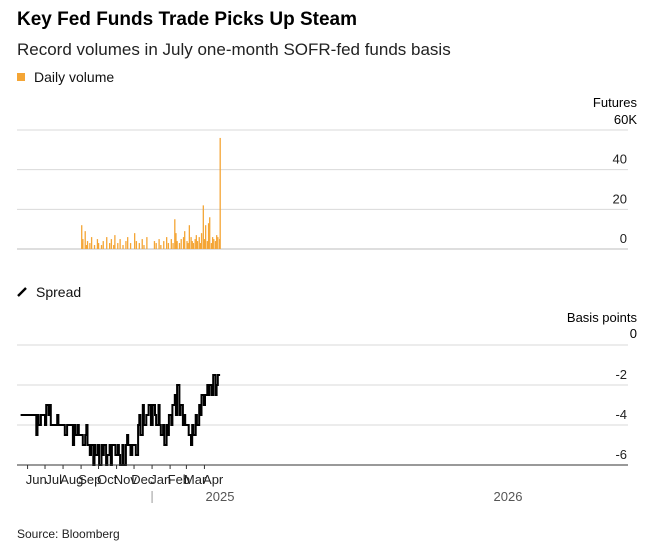  Describe the element at coordinates (601, 317) in the screenshot. I see `spread-unit-label: Basis points` at that location.